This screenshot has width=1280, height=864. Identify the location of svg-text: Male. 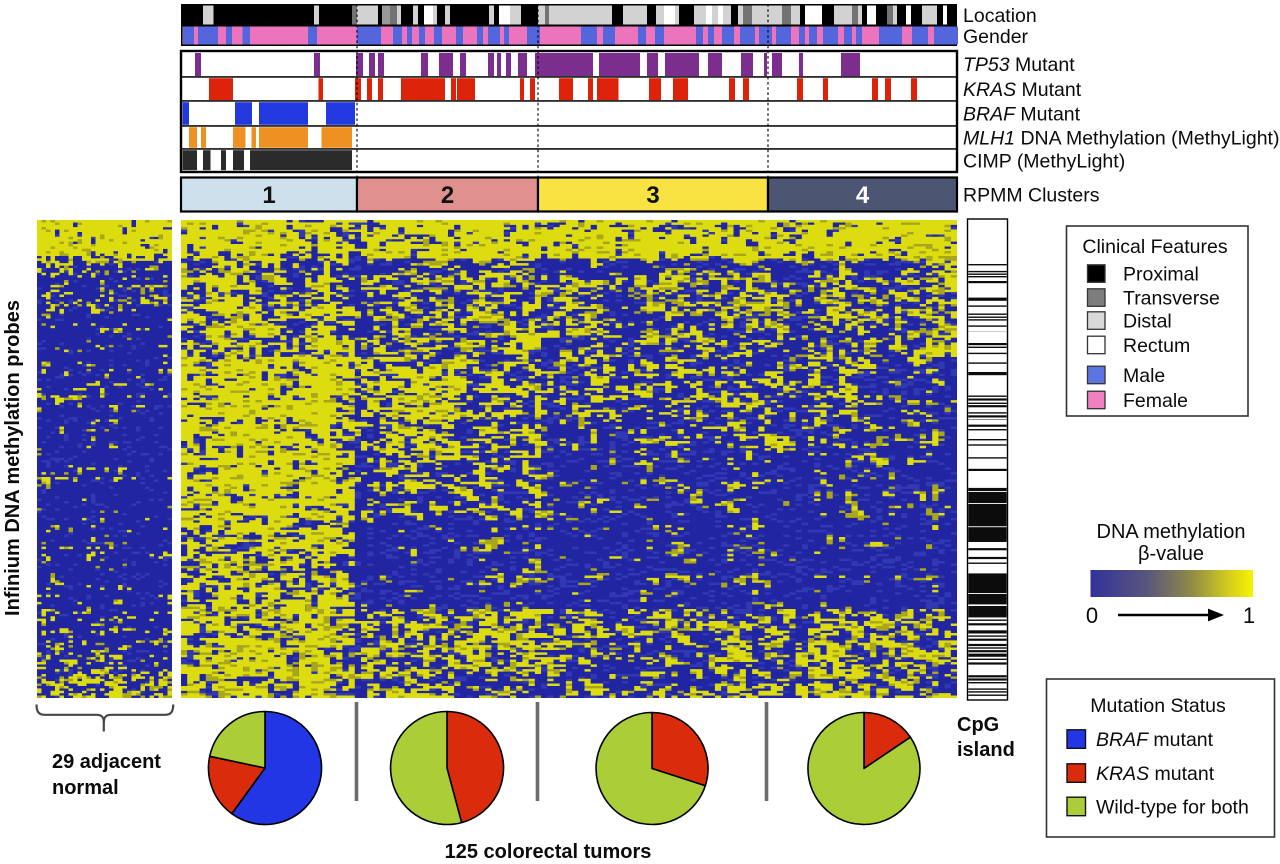
(1144, 376).